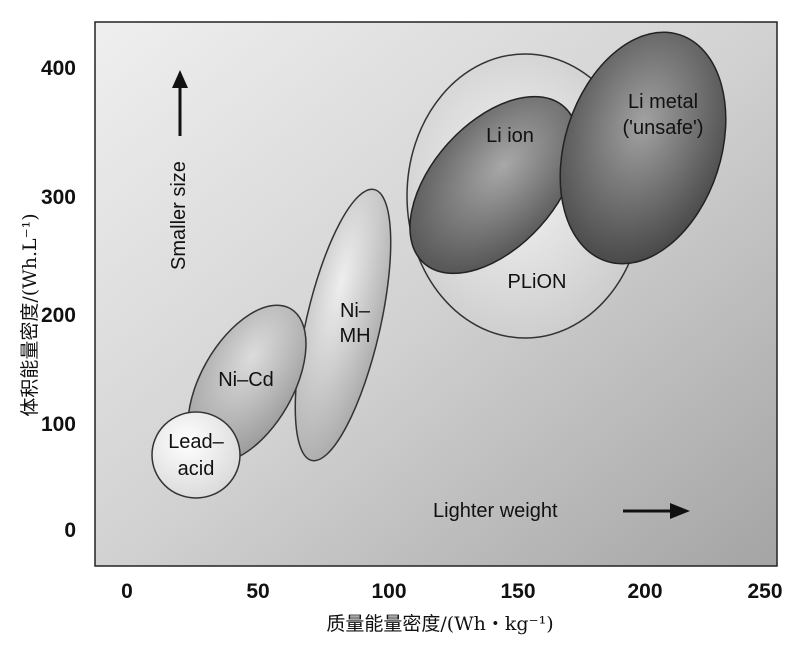 The image size is (807, 654). Describe the element at coordinates (58, 315) in the screenshot. I see `y-tick-label: 200` at that location.